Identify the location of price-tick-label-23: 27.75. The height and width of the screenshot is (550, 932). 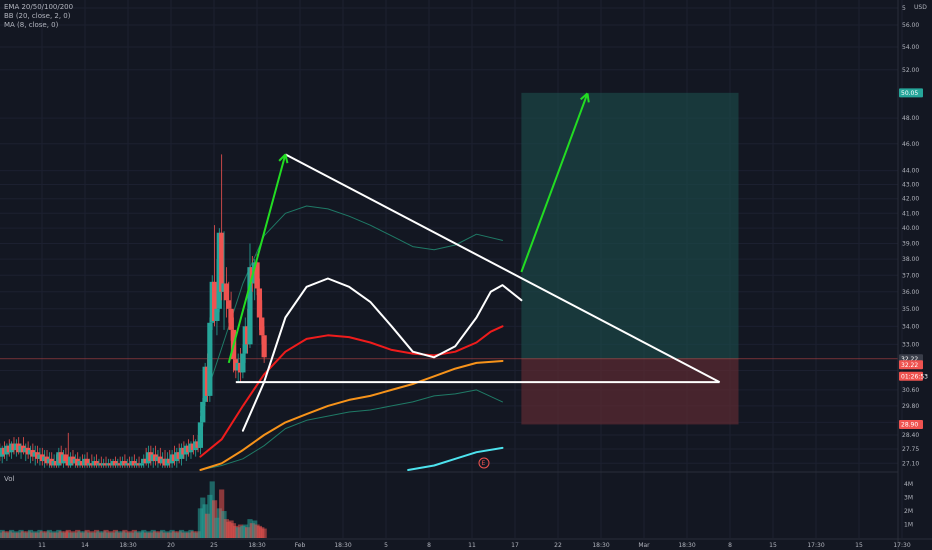
(910, 449).